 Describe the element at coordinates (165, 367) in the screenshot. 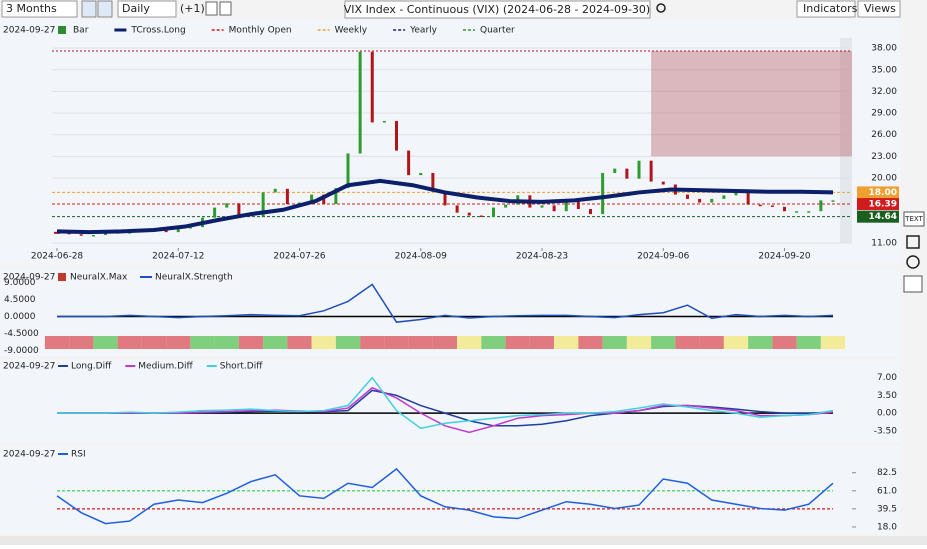

I see `legend-label: Medium.Diff` at that location.